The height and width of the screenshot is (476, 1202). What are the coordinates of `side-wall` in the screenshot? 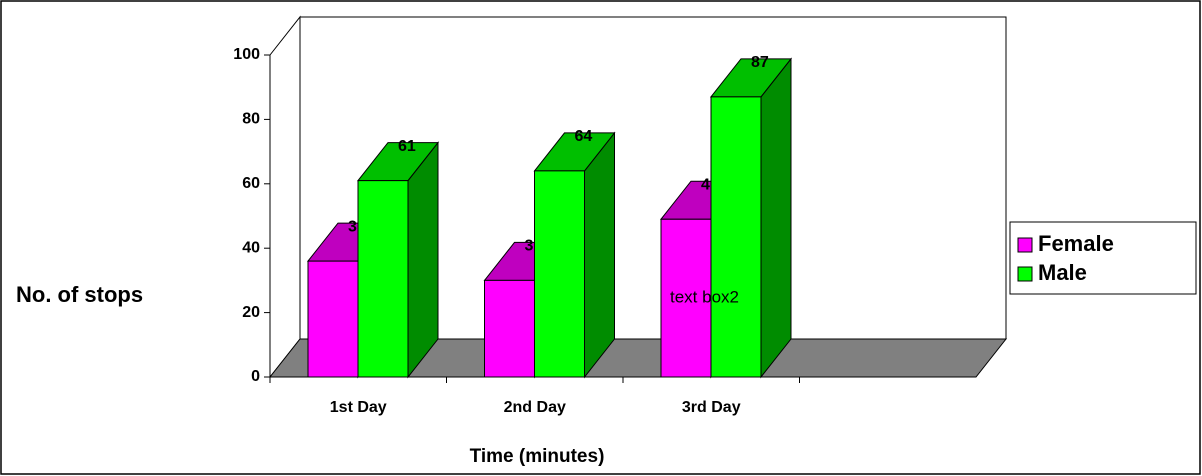 It's located at (285, 197).